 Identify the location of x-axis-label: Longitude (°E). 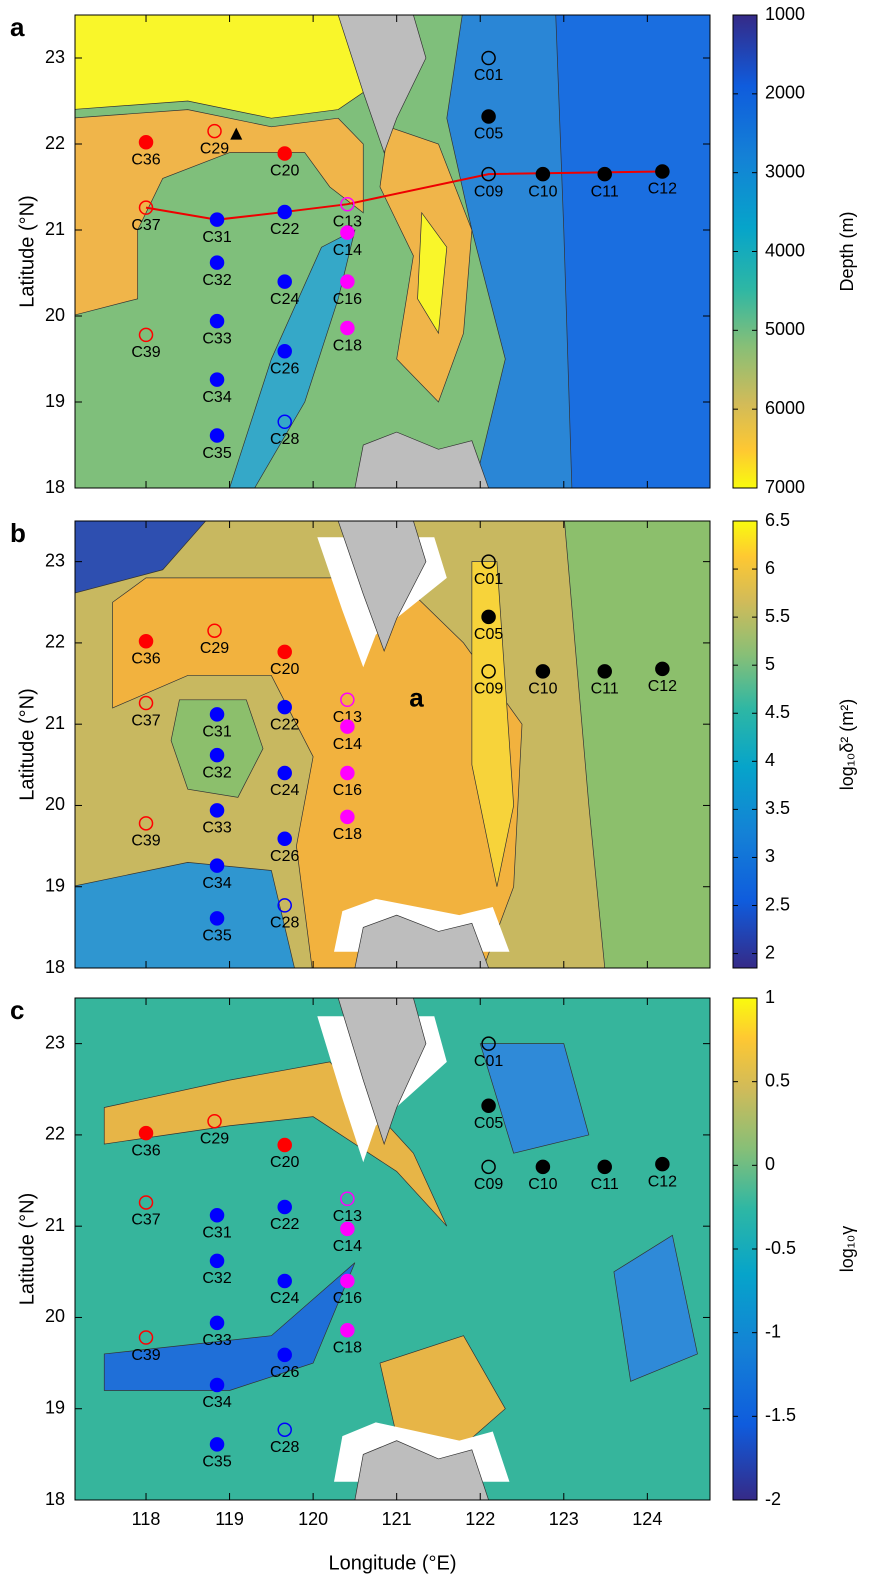
(392, 1563).